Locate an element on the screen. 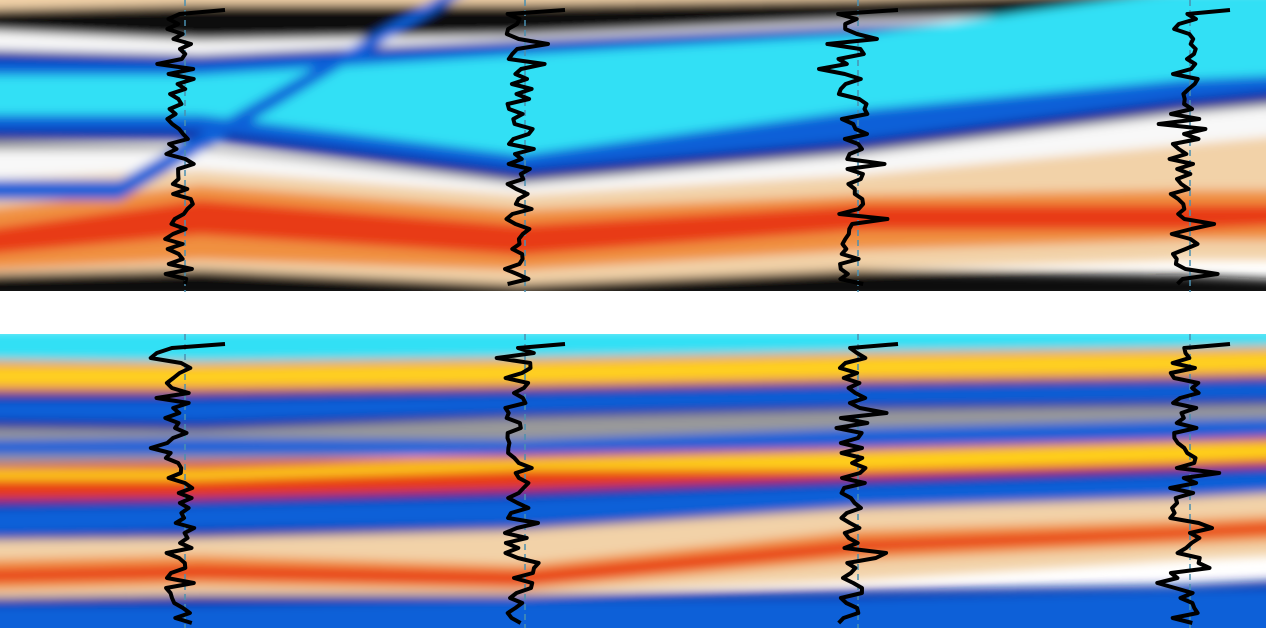 The height and width of the screenshot is (628, 1266). band-blue-lens is located at coordinates (227, 100).